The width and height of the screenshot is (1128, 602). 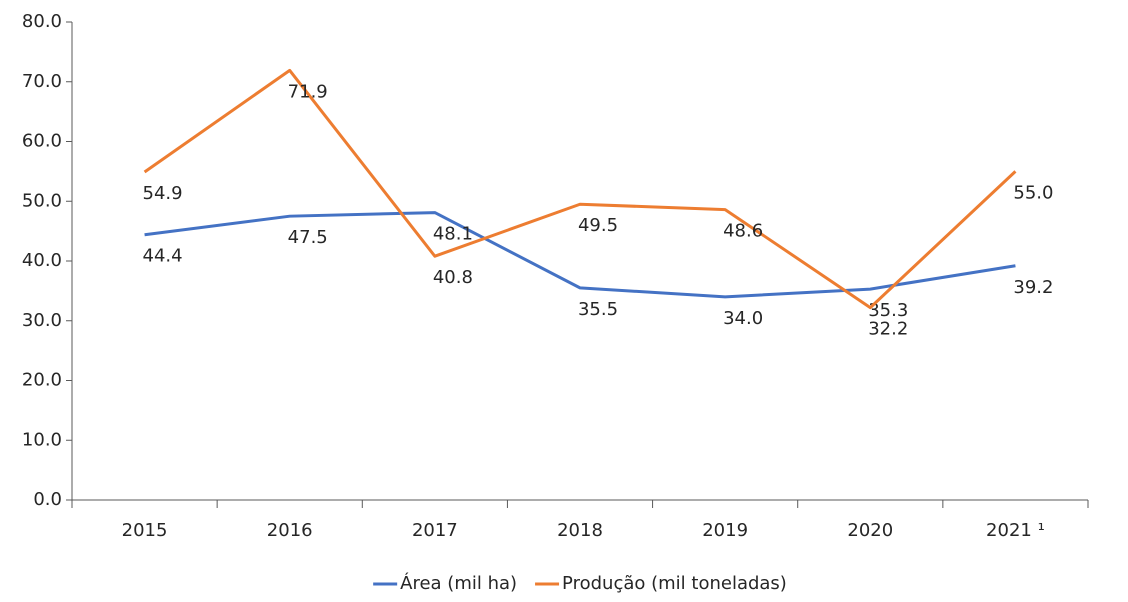 What do you see at coordinates (580, 530) in the screenshot?
I see `x-tick-label: 2018` at bounding box center [580, 530].